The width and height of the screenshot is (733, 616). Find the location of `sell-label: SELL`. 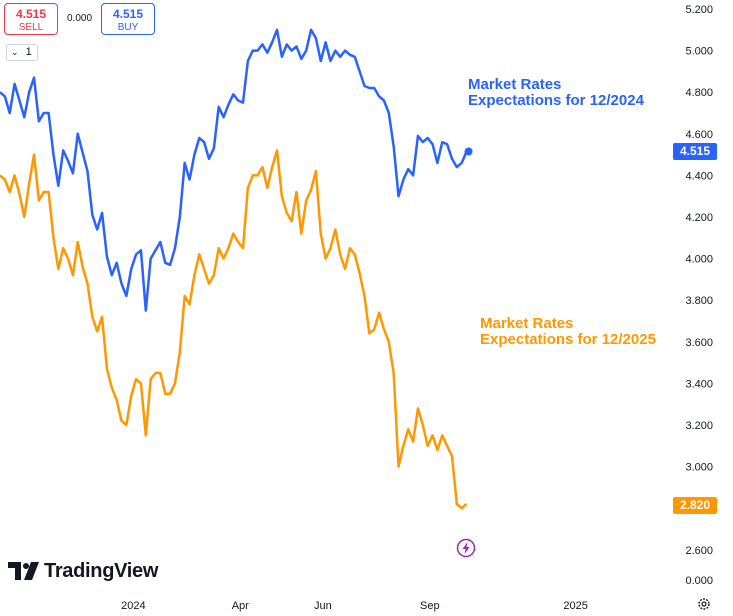

sell-label: SELL is located at coordinates (31, 27).